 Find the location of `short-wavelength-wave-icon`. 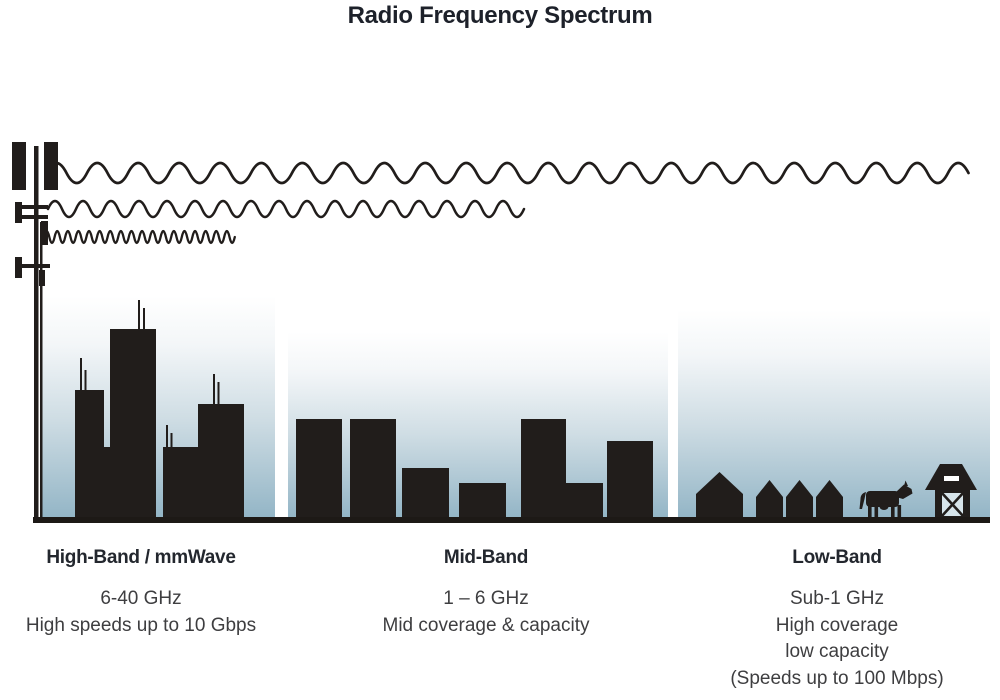

short-wavelength-wave-icon is located at coordinates (139, 237).